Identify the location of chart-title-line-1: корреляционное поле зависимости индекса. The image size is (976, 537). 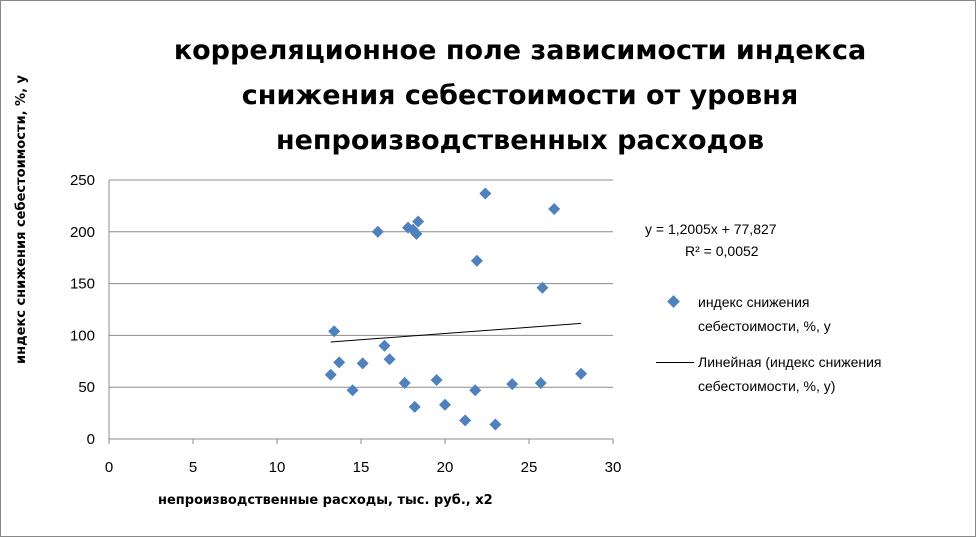
(520, 50).